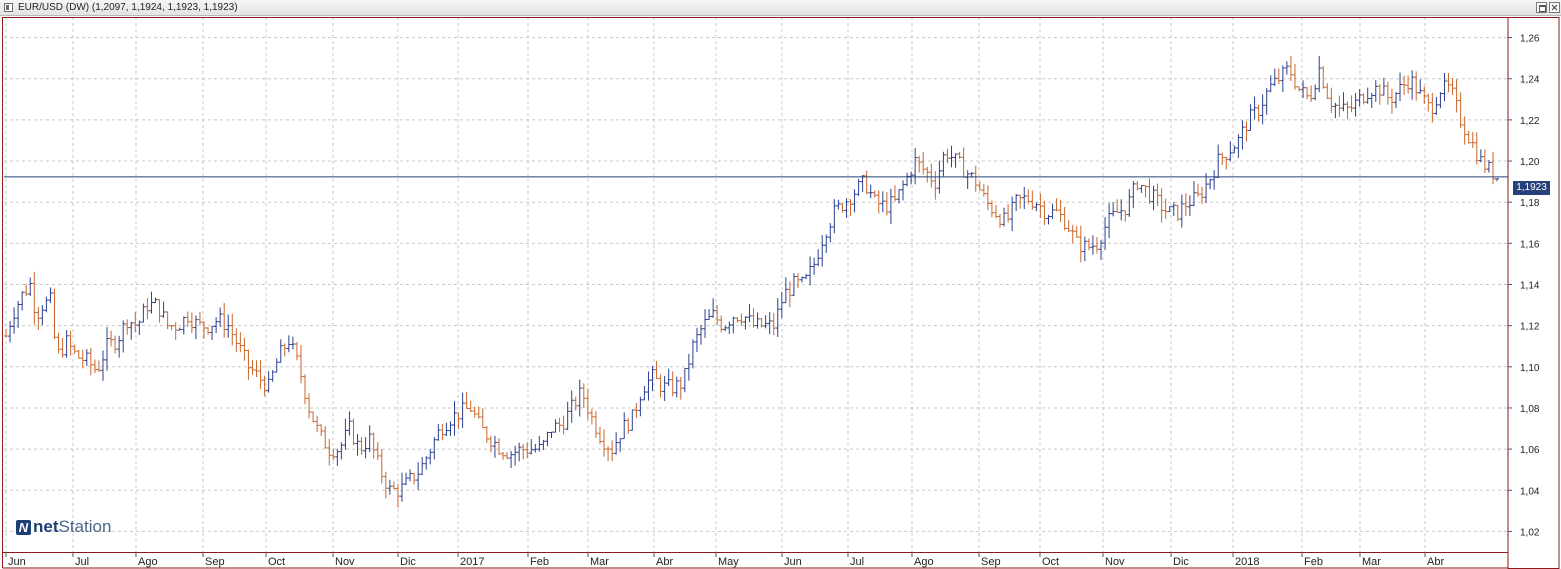  Describe the element at coordinates (1530, 286) in the screenshot. I see `y-tick-label: 1,14` at that location.